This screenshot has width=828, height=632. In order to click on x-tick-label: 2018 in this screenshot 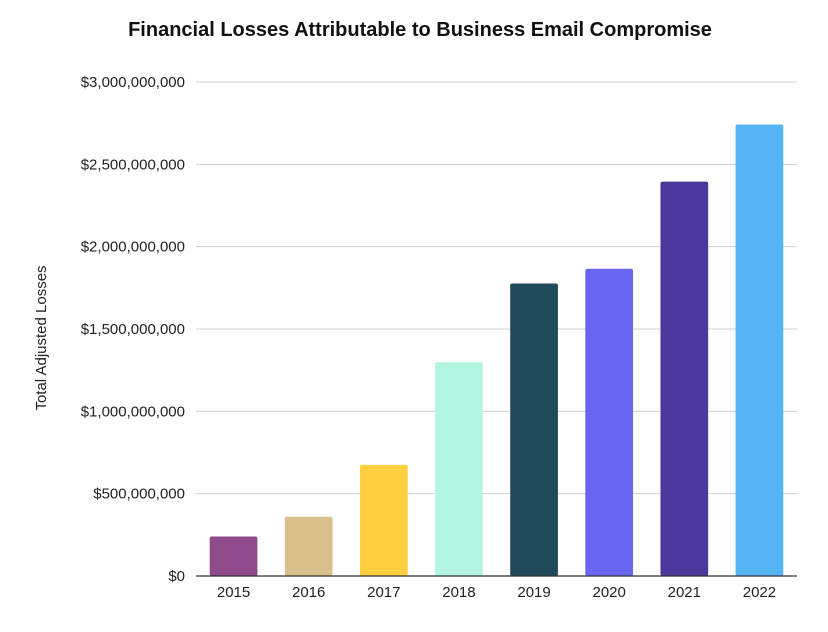, I will do `click(458, 592)`.